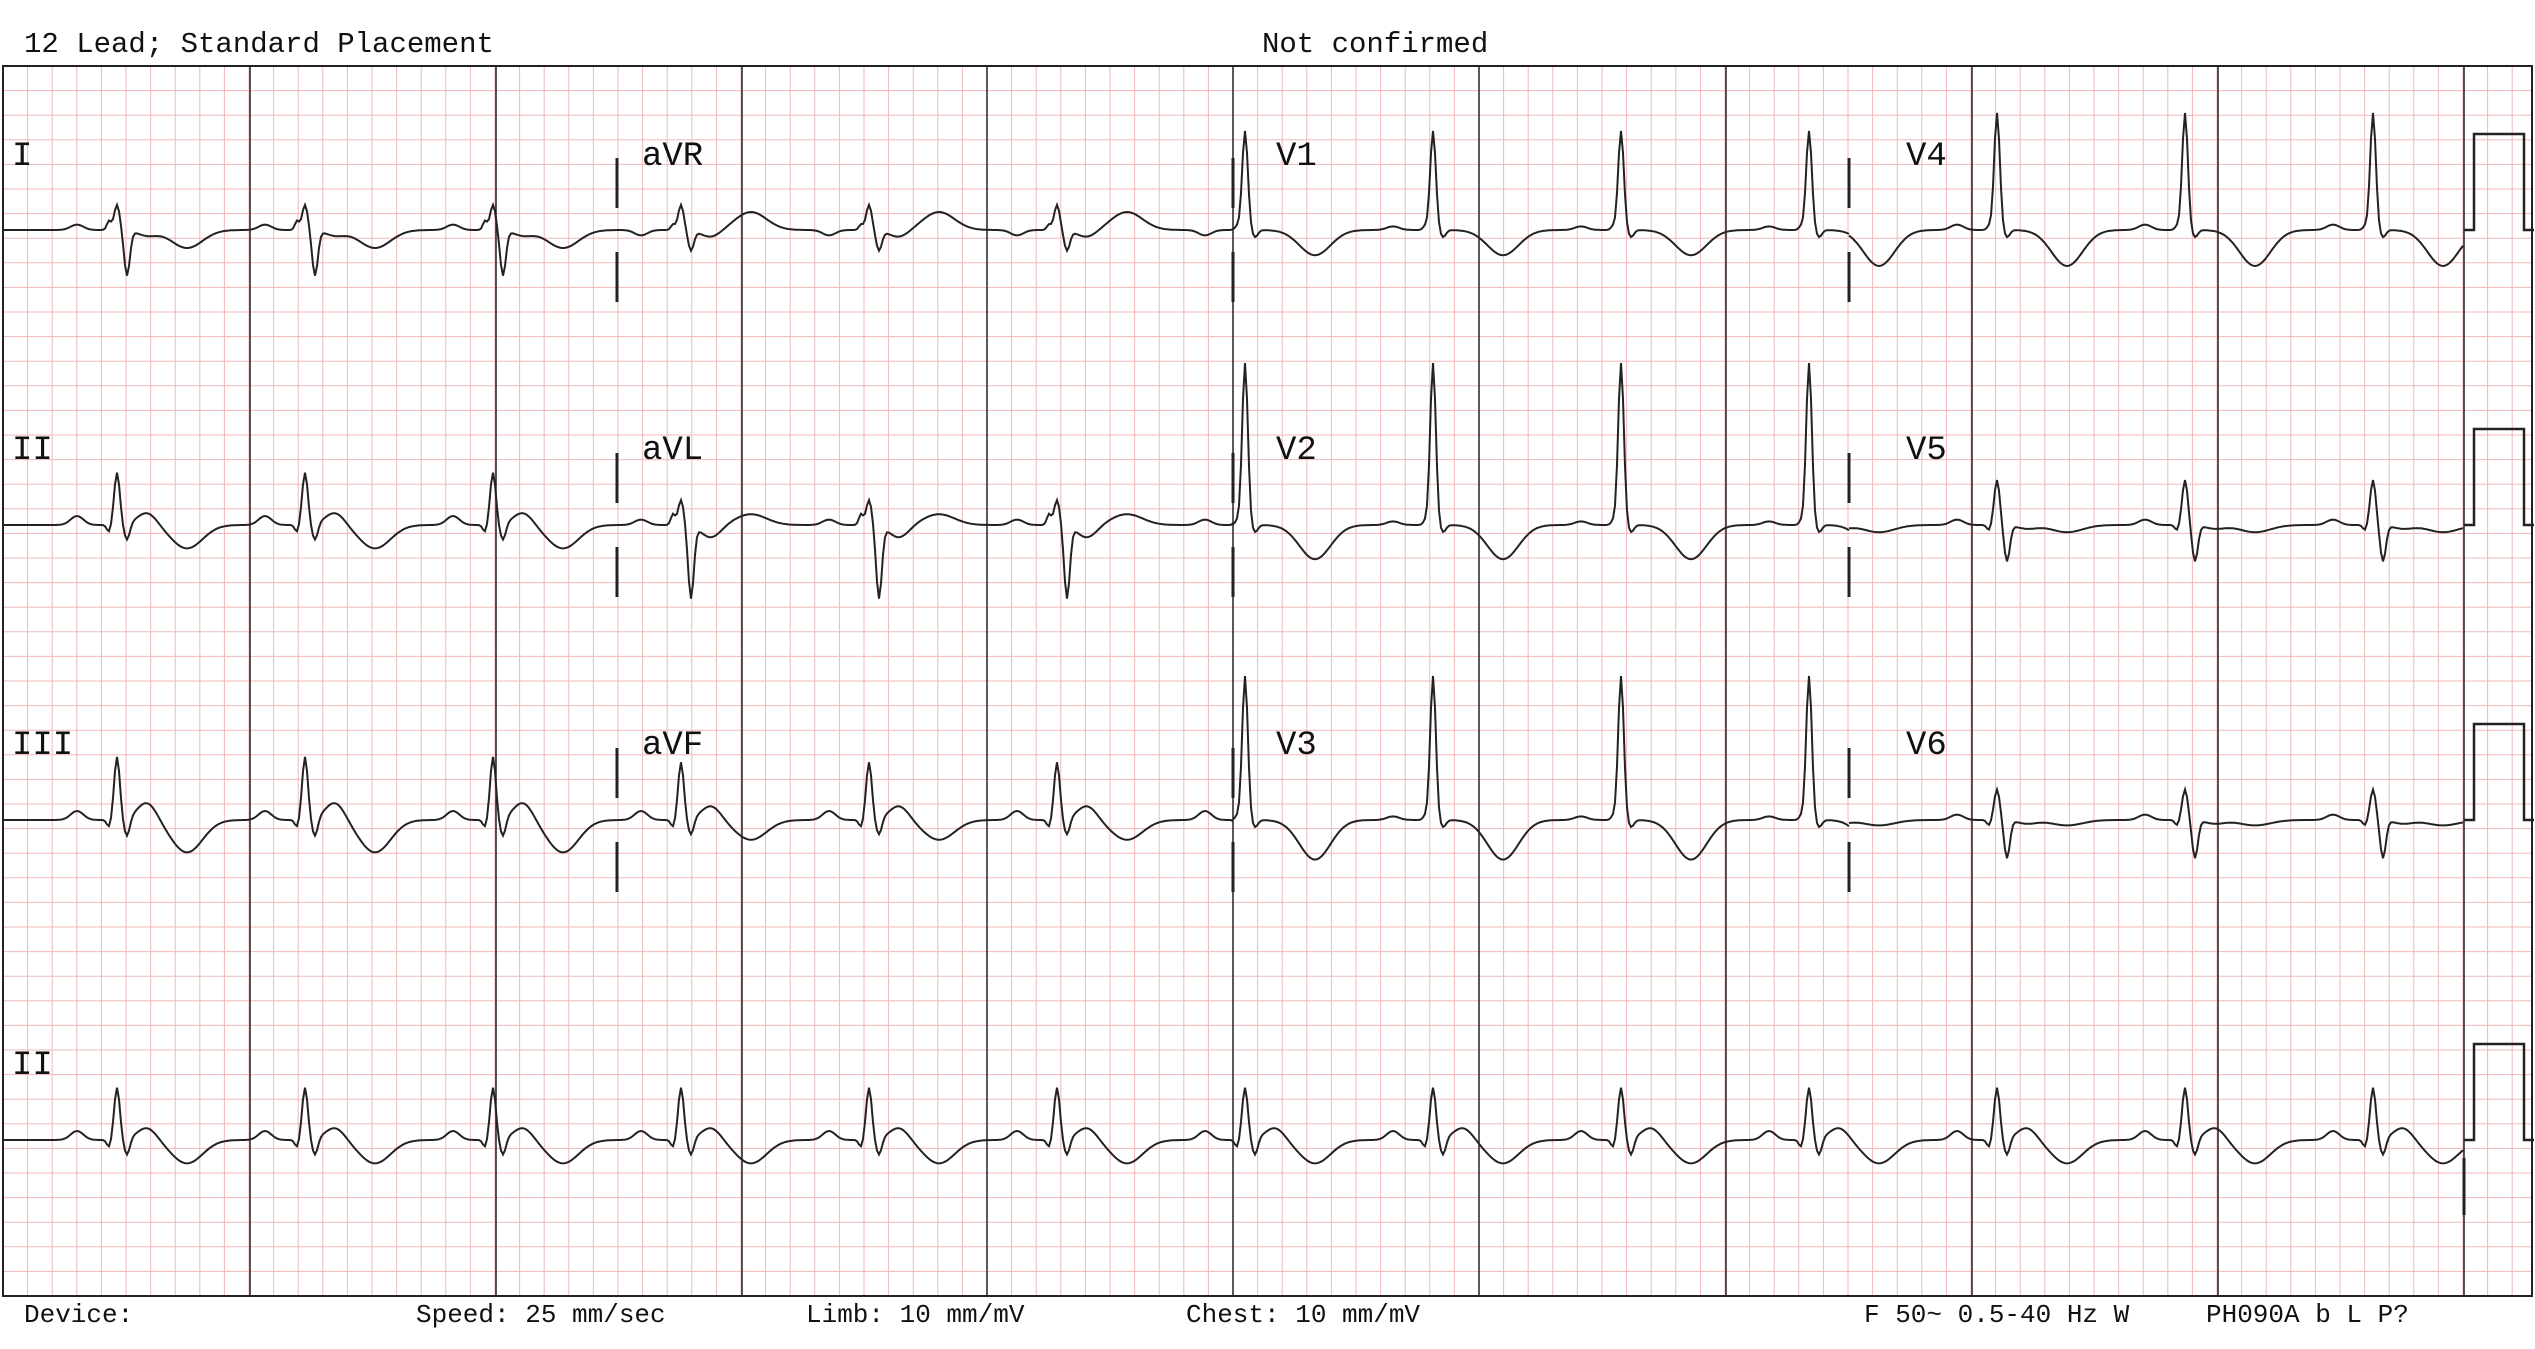 This screenshot has height=1349, width=2535. What do you see at coordinates (915, 1315) in the screenshot?
I see `limb-gain: Limb: 10 mm/mV` at bounding box center [915, 1315].